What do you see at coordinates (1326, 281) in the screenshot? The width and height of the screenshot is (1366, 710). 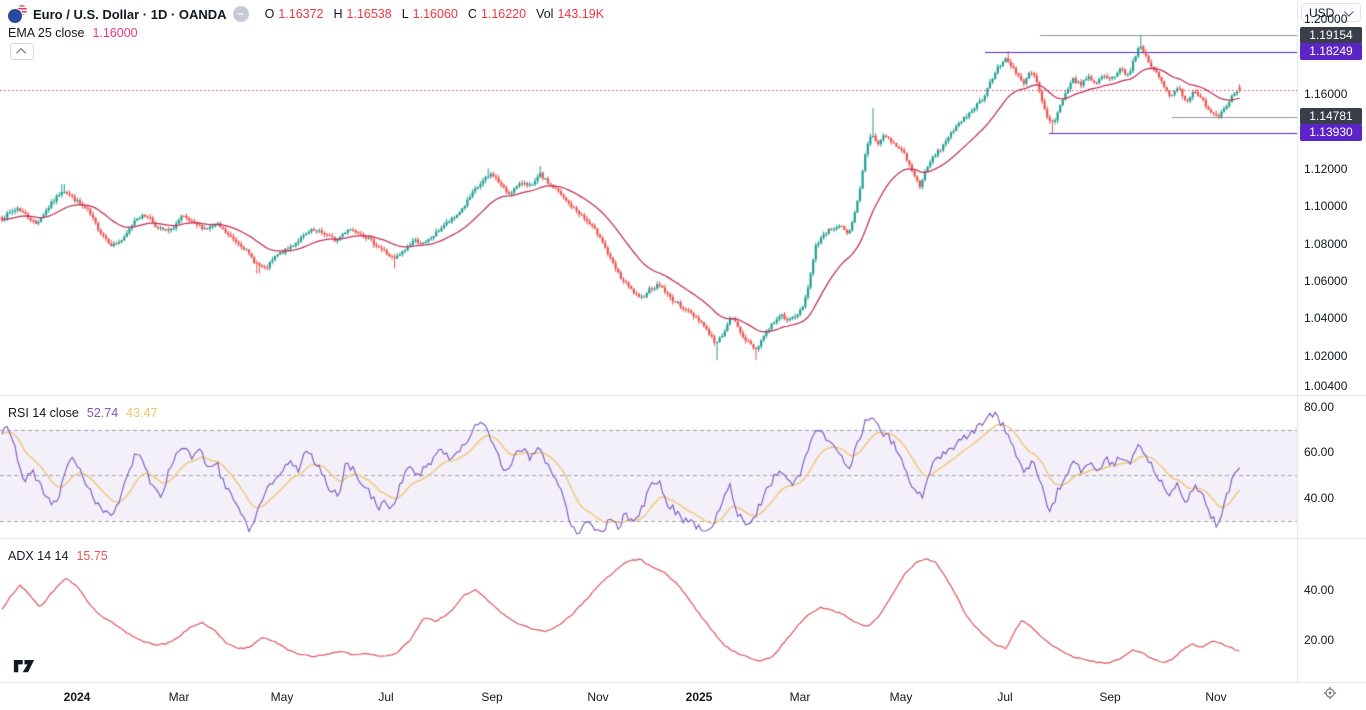 I see `price-tick-label: 1.06000` at bounding box center [1326, 281].